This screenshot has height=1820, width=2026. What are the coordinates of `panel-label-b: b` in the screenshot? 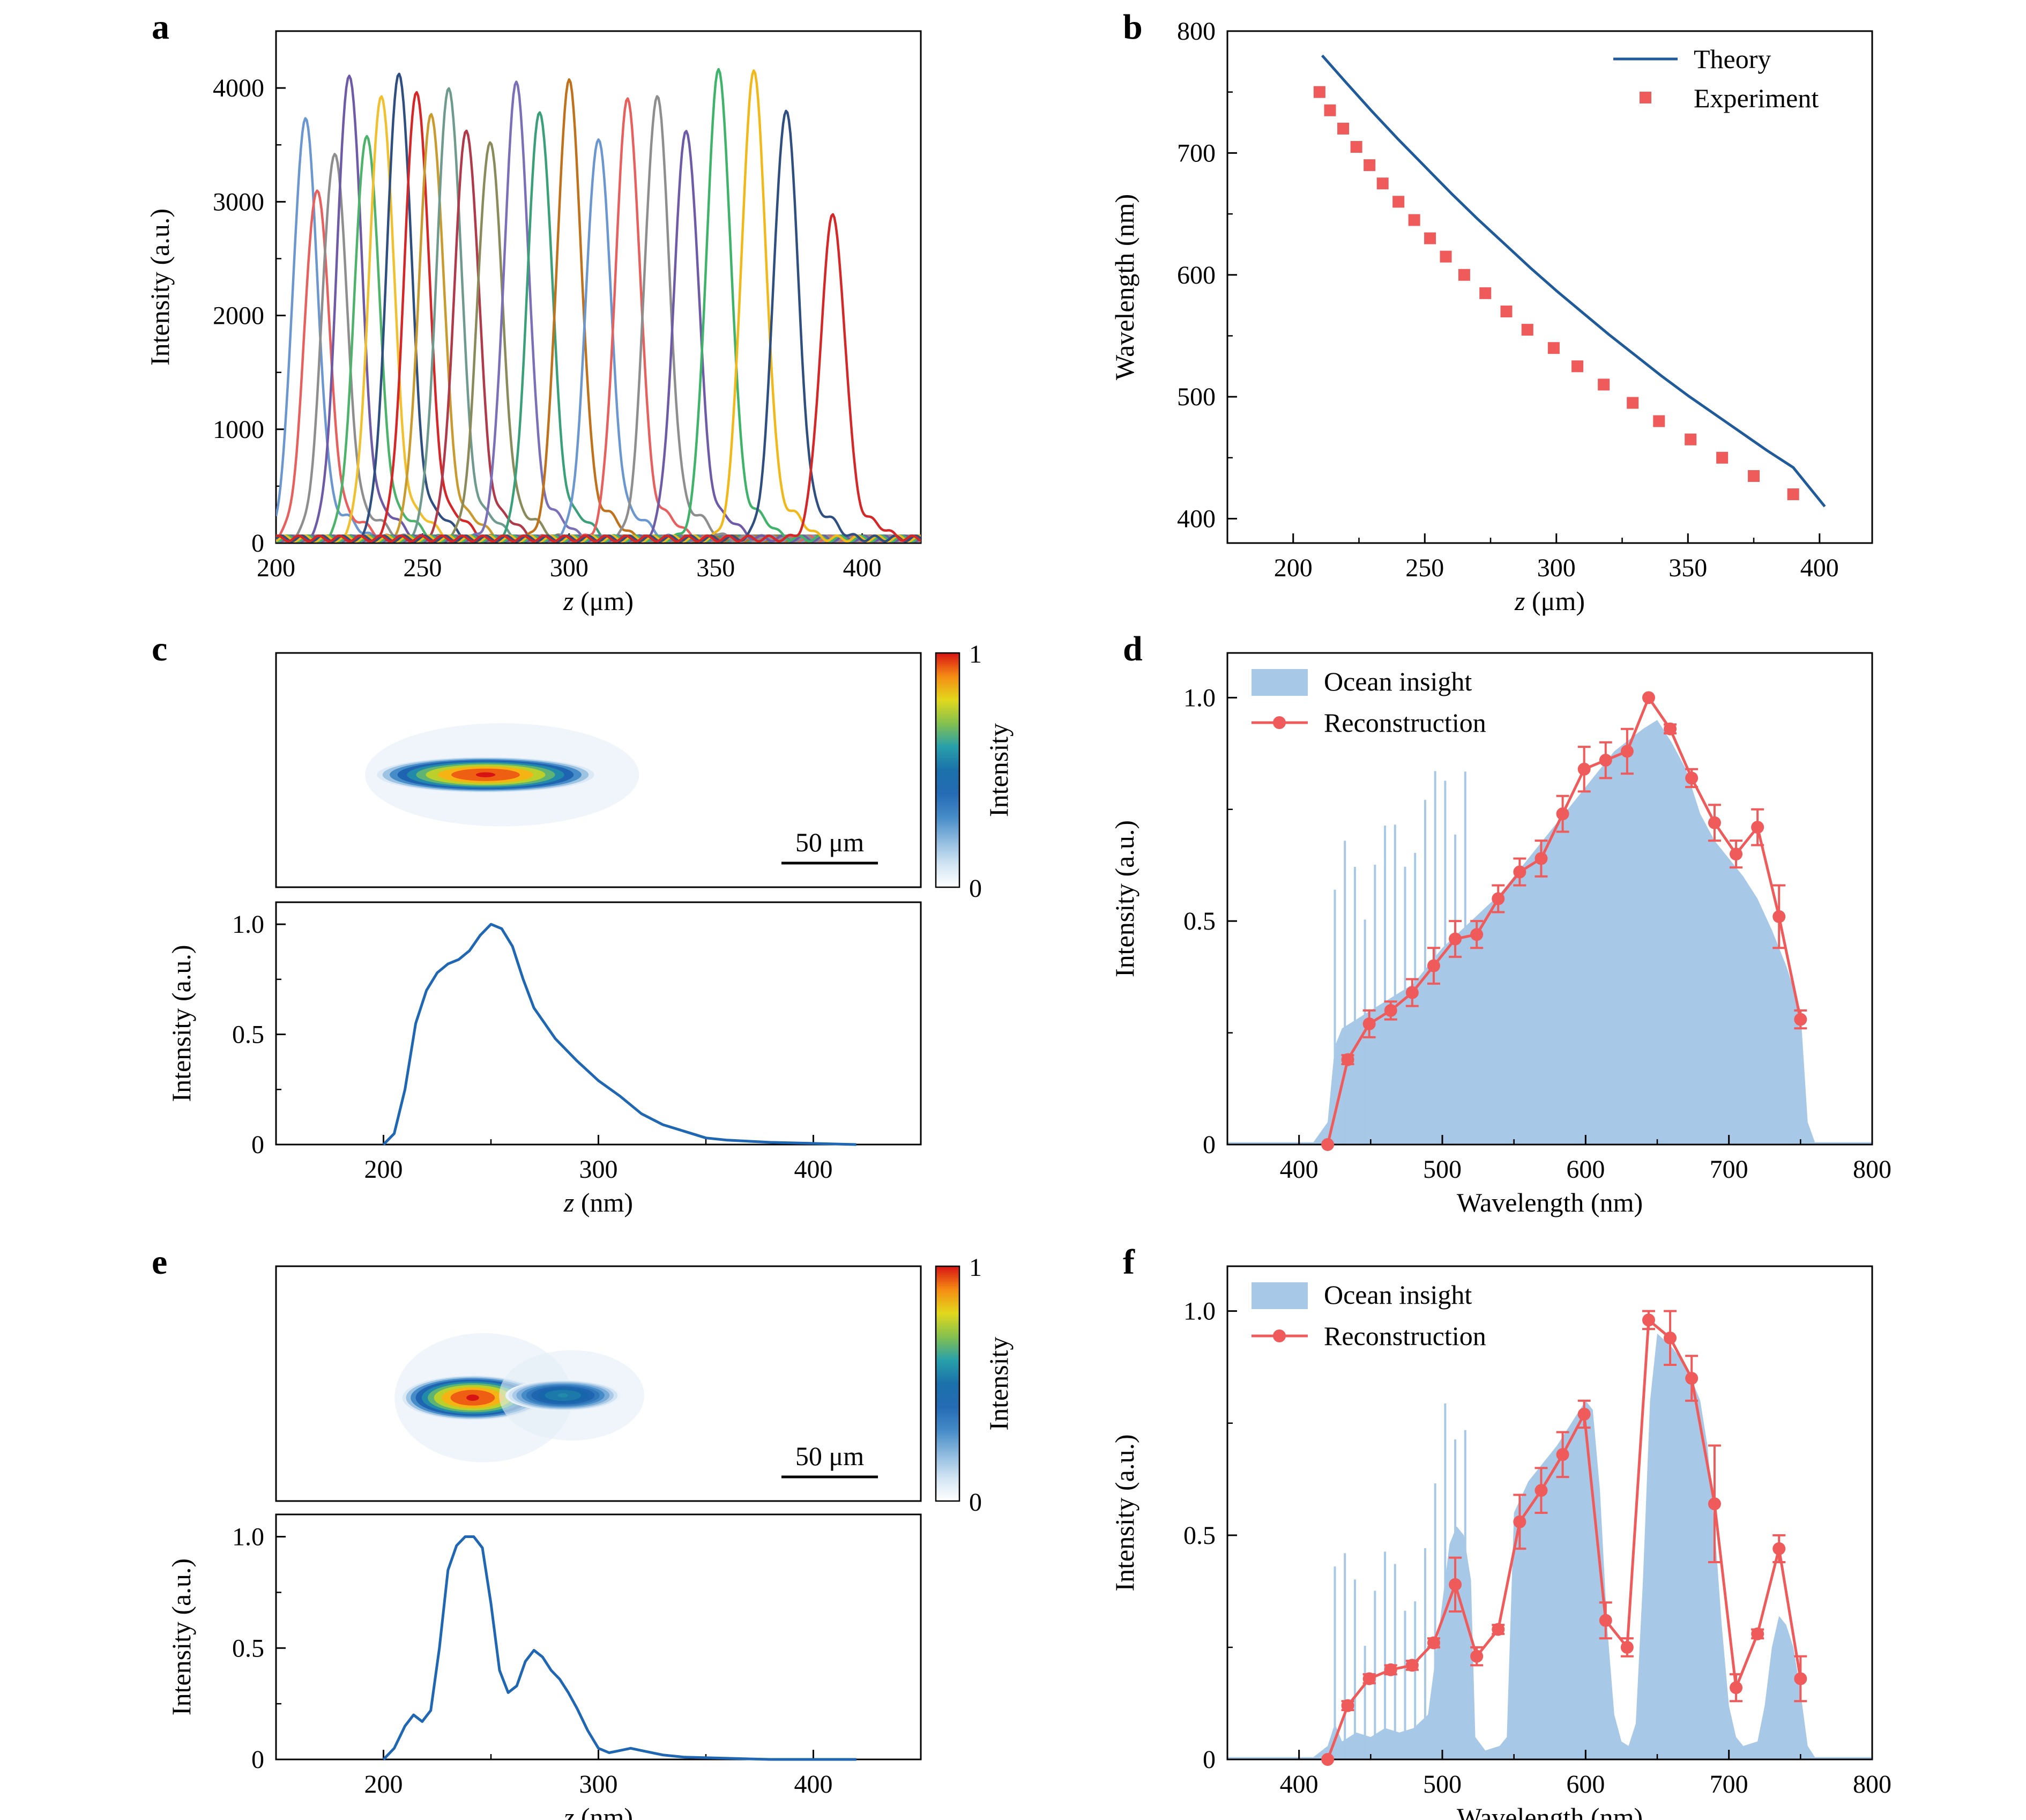 It's located at (1133, 27).